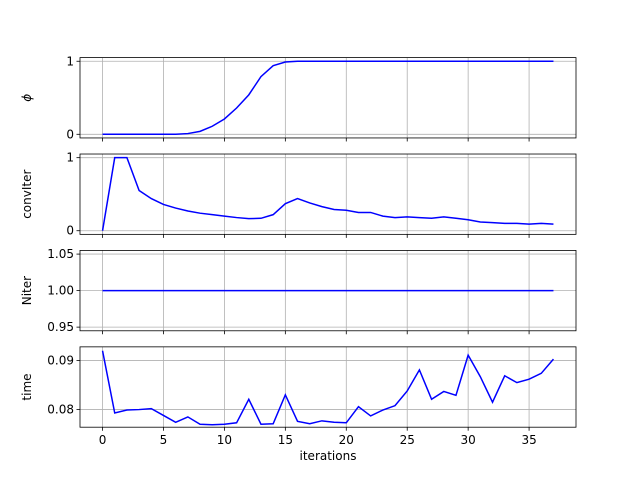 The height and width of the screenshot is (480, 640). Describe the element at coordinates (224, 440) in the screenshot. I see `x-tick-label: 10` at that location.